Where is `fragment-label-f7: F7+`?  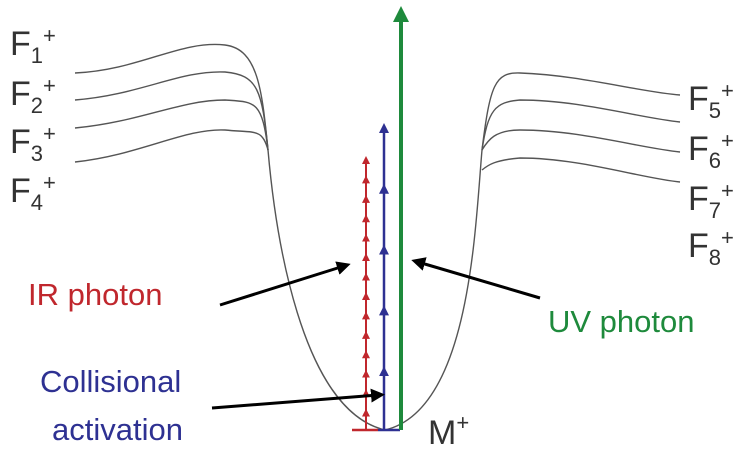
fragment-label-f7: F7+ is located at coordinates (711, 200).